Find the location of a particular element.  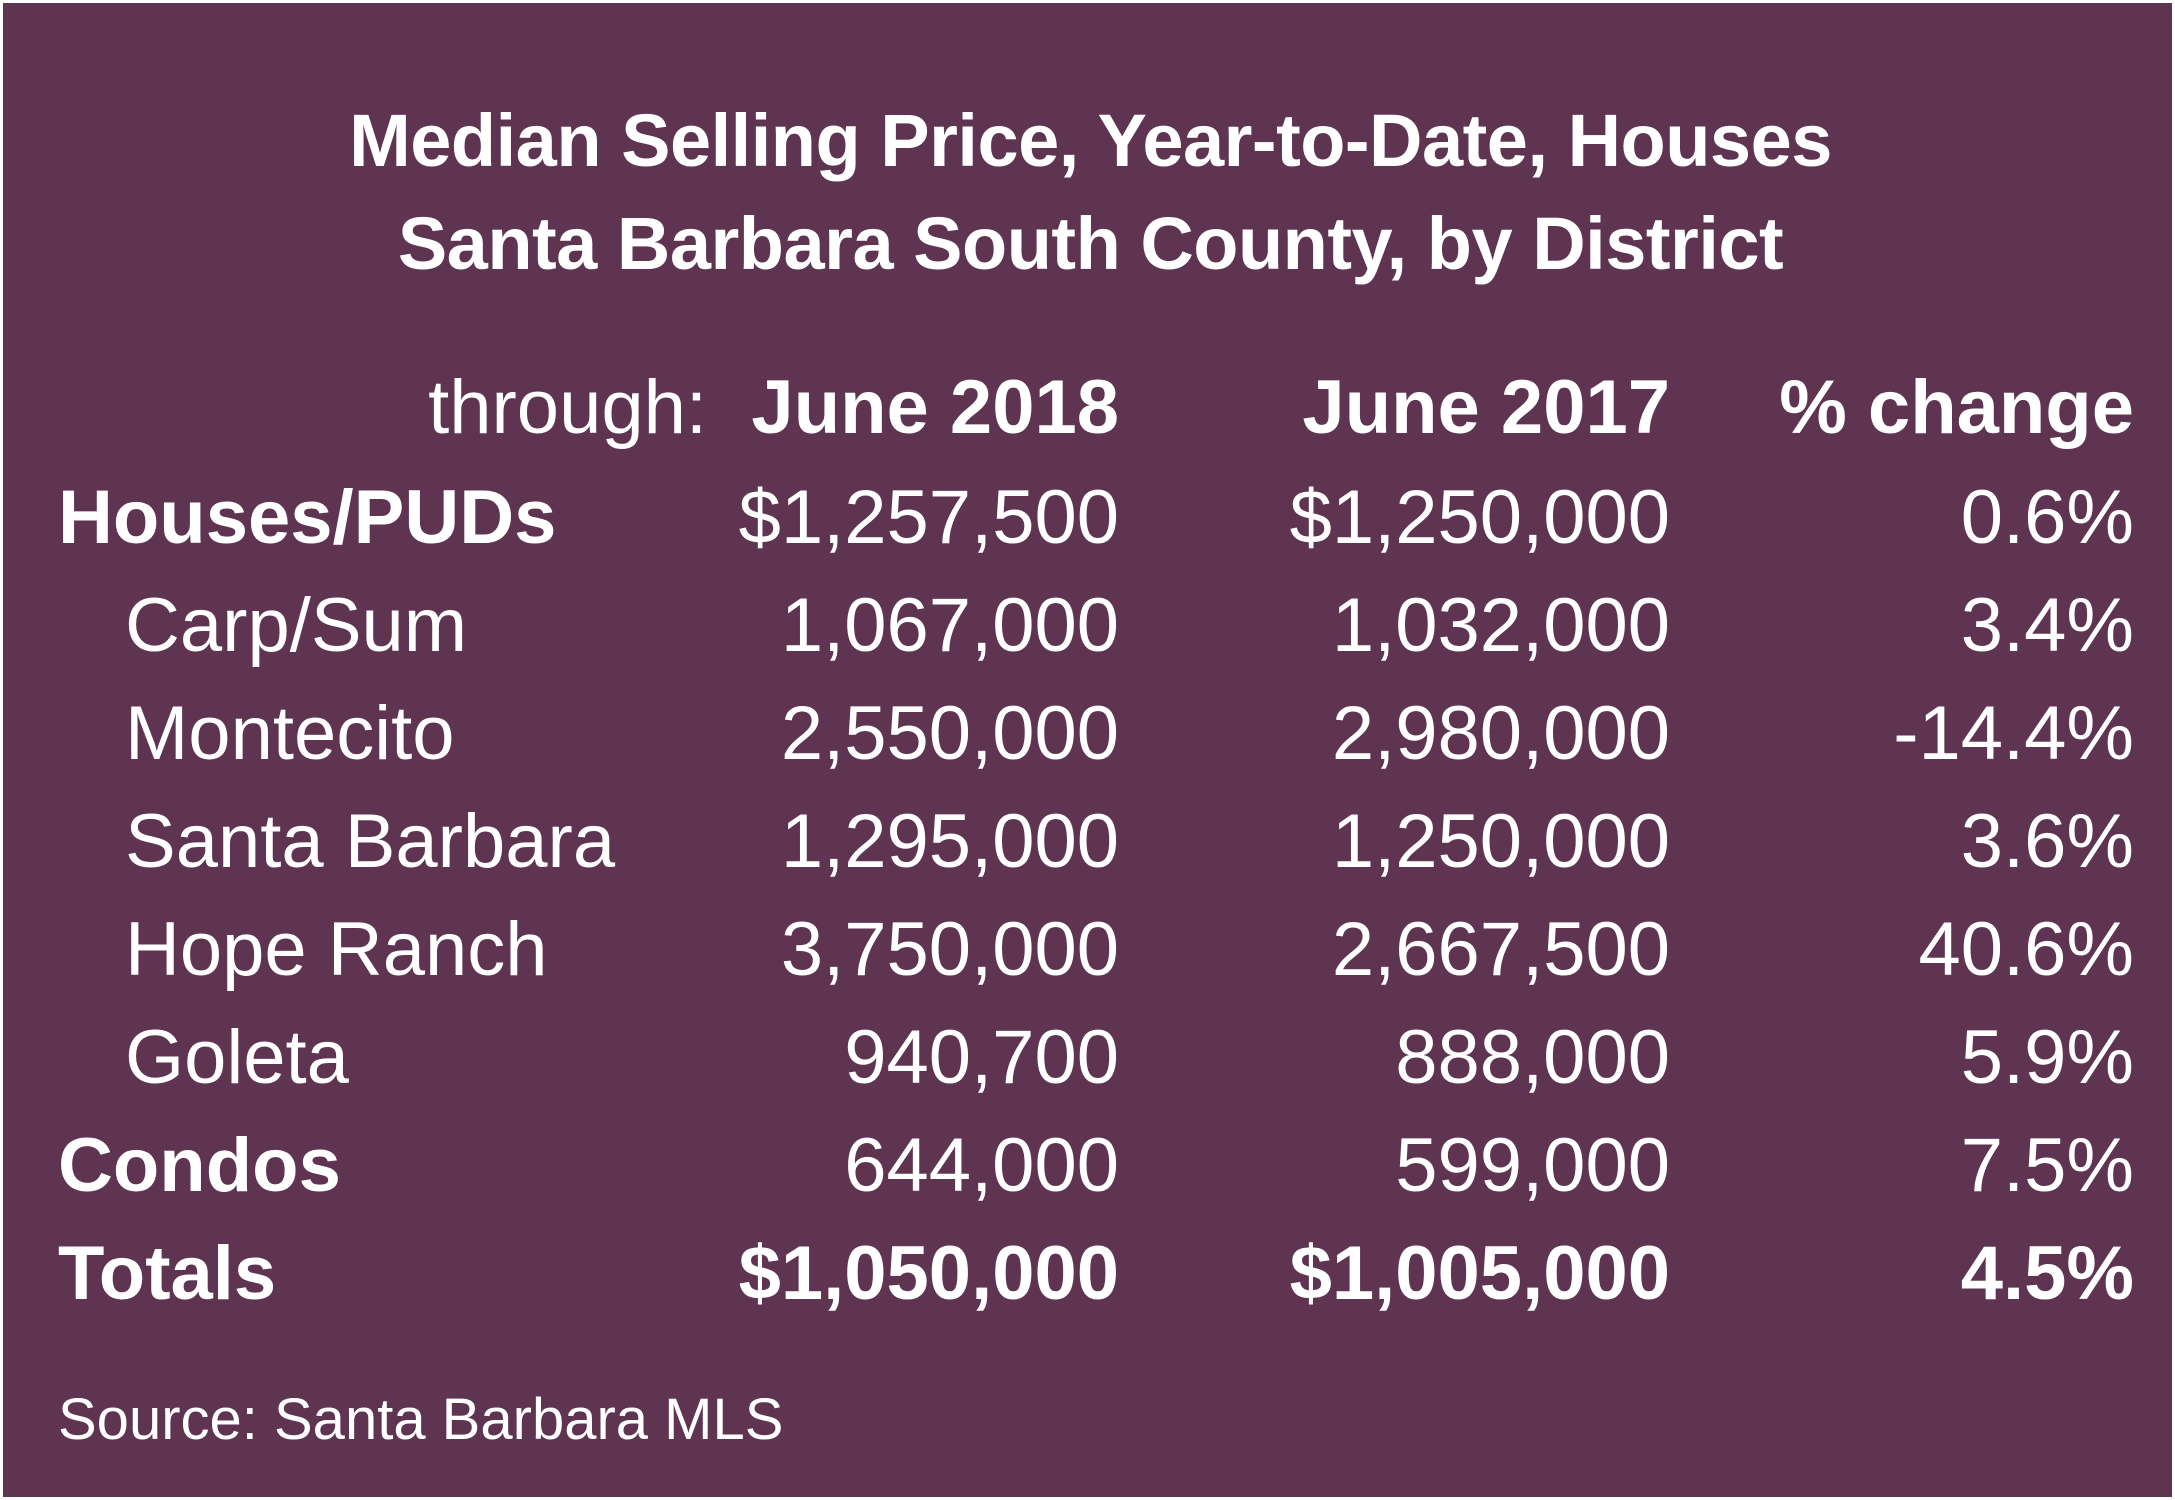

cell-santa-barbara-2017: 1,250,000 is located at coordinates (1500, 841).